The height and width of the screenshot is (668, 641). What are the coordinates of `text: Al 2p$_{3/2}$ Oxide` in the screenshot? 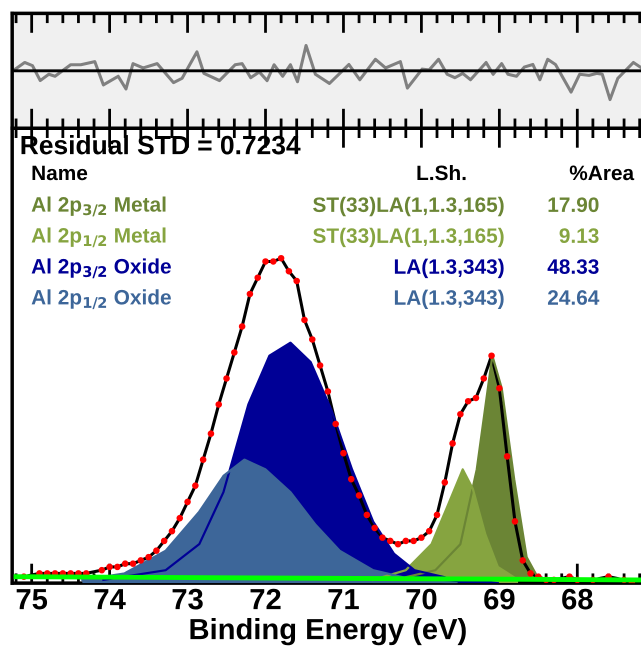 It's located at (101, 268).